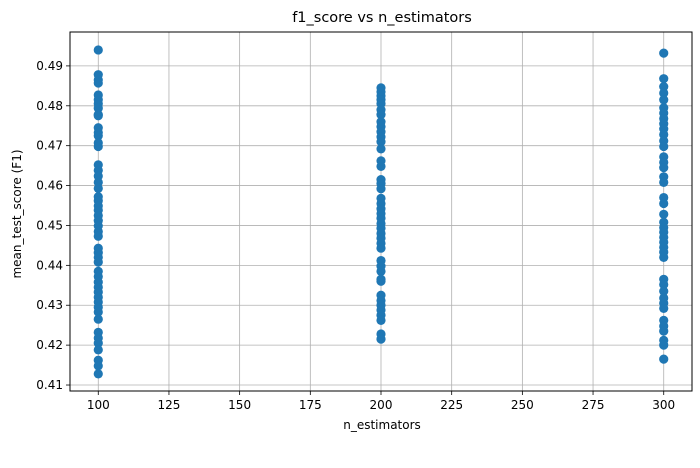 This screenshot has width=700, height=468. What do you see at coordinates (49, 385) in the screenshot?
I see `y-tick-label: 0.41` at bounding box center [49, 385].